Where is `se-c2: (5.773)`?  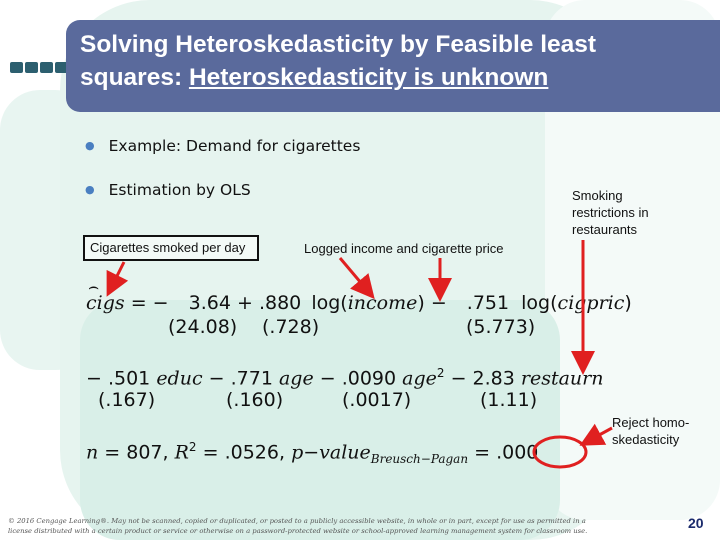 se-c2: (5.773) is located at coordinates (501, 327).